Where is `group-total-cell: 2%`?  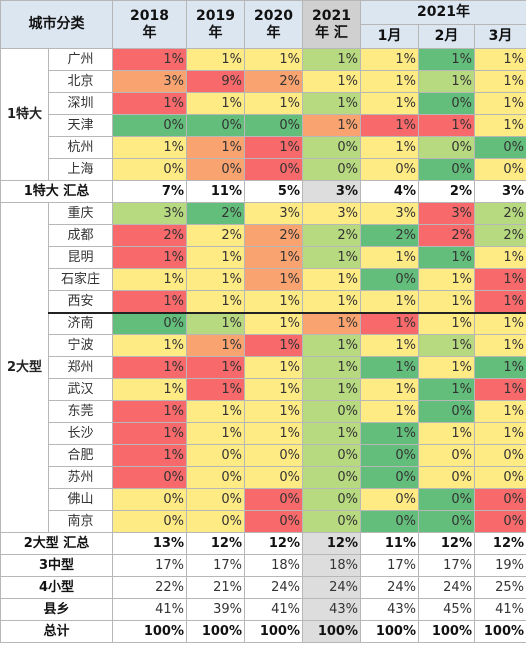 group-total-cell: 2% is located at coordinates (446, 191).